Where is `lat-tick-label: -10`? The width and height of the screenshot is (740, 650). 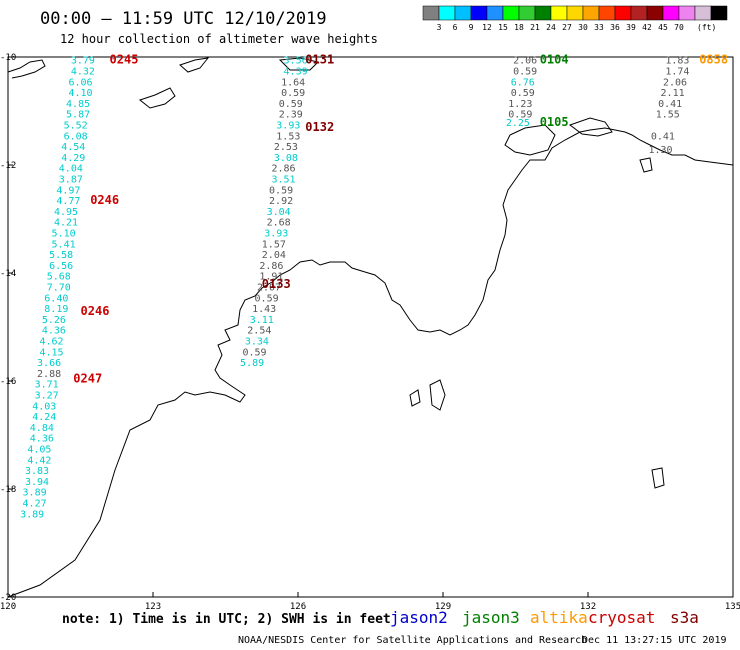
lat-tick-label: -10 is located at coordinates (8, 58).